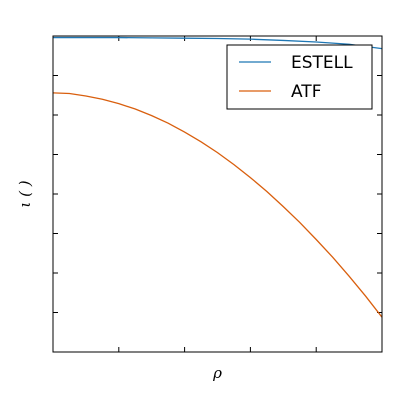 The width and height of the screenshot is (400, 400). I want to click on legend-label-estell: ESTELL, so click(322, 63).